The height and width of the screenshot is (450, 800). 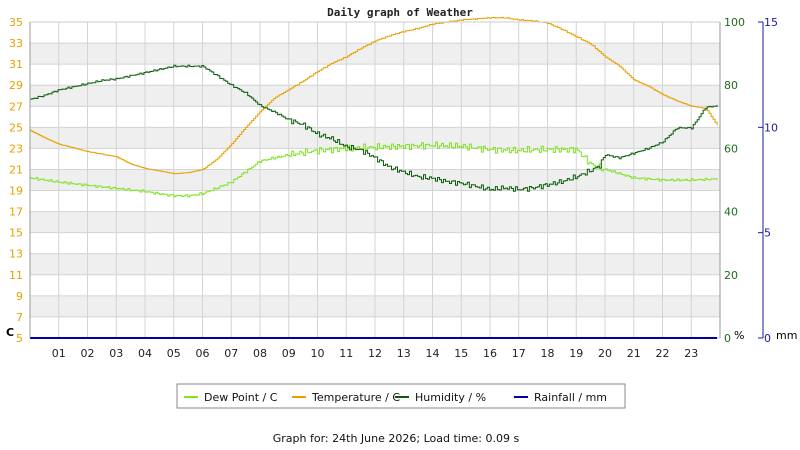 I want to click on rainfall-tick-label: 15, so click(x=771, y=22).